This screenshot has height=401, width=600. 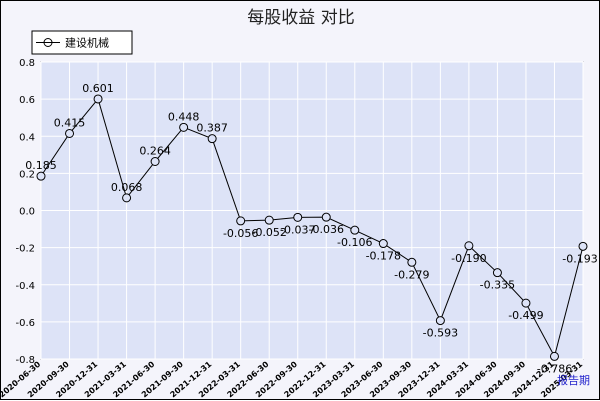 I want to click on data-label: -0.499, so click(x=525, y=315).